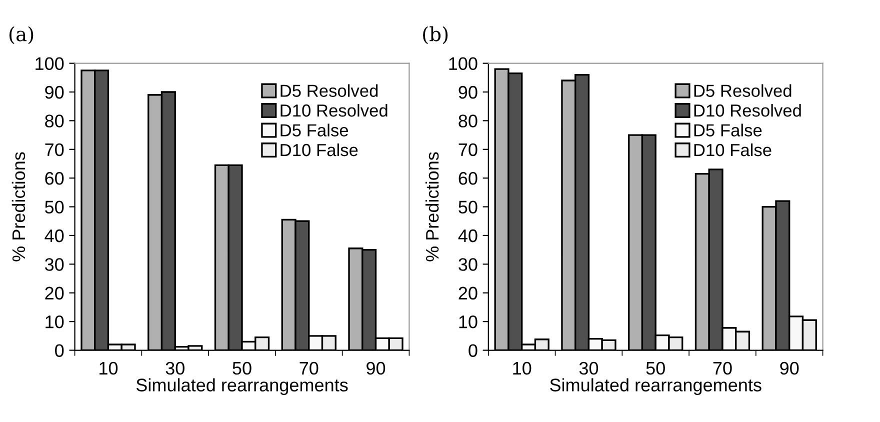 The width and height of the screenshot is (880, 422). What do you see at coordinates (435, 35) in the screenshot?
I see `chart-title: (b)` at bounding box center [435, 35].